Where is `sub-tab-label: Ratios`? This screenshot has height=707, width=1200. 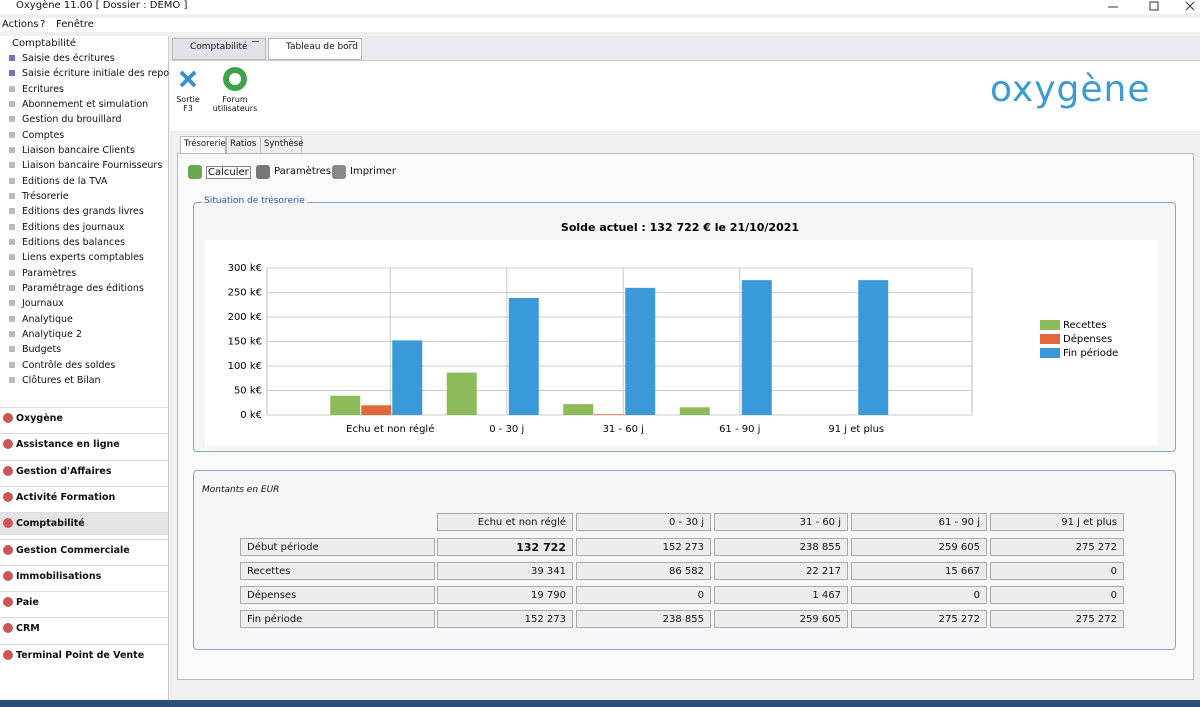
sub-tab-label: Ratios is located at coordinates (243, 144).